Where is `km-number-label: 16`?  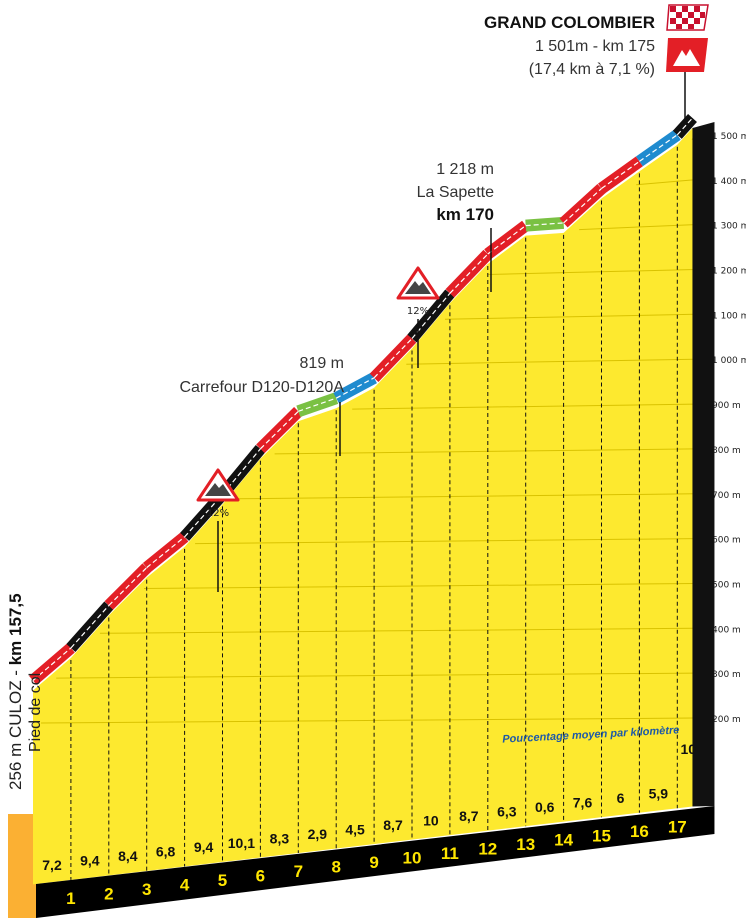
km-number-label: 16 is located at coordinates (639, 831).